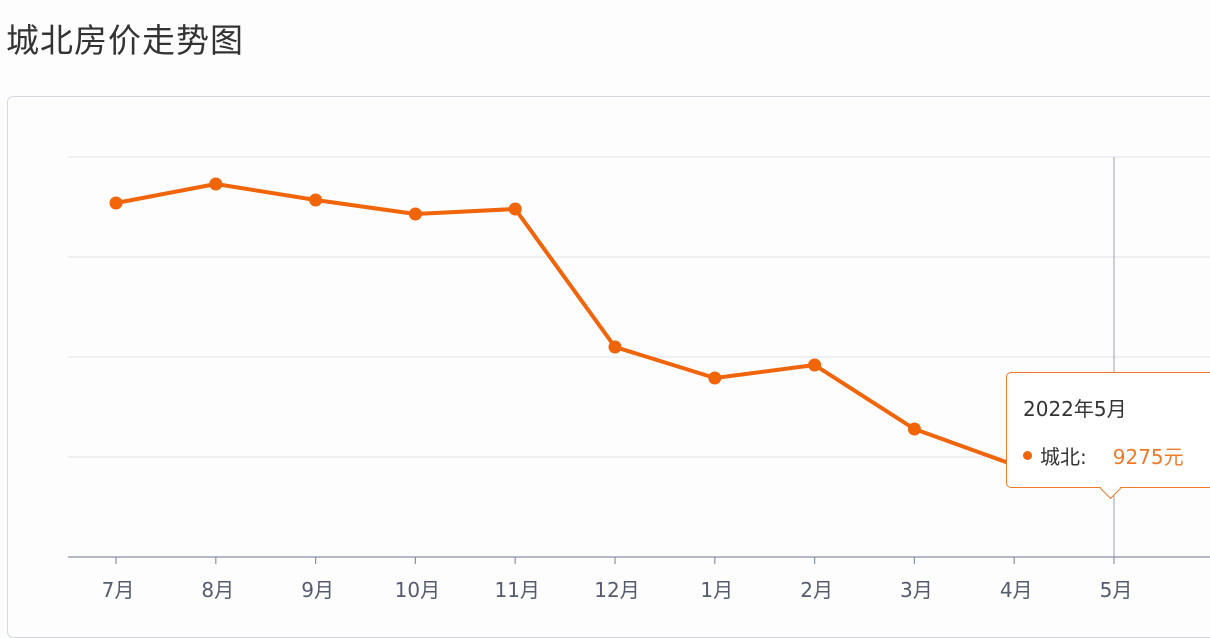  What do you see at coordinates (1108, 430) in the screenshot?
I see `data-tooltip: 2022年5月 城北: 9275元` at bounding box center [1108, 430].